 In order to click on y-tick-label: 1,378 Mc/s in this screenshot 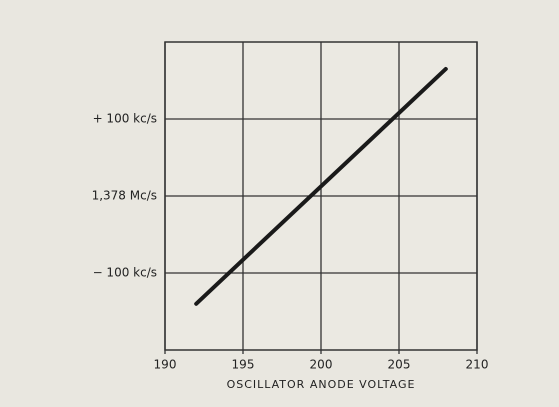, I will do `click(124, 196)`.